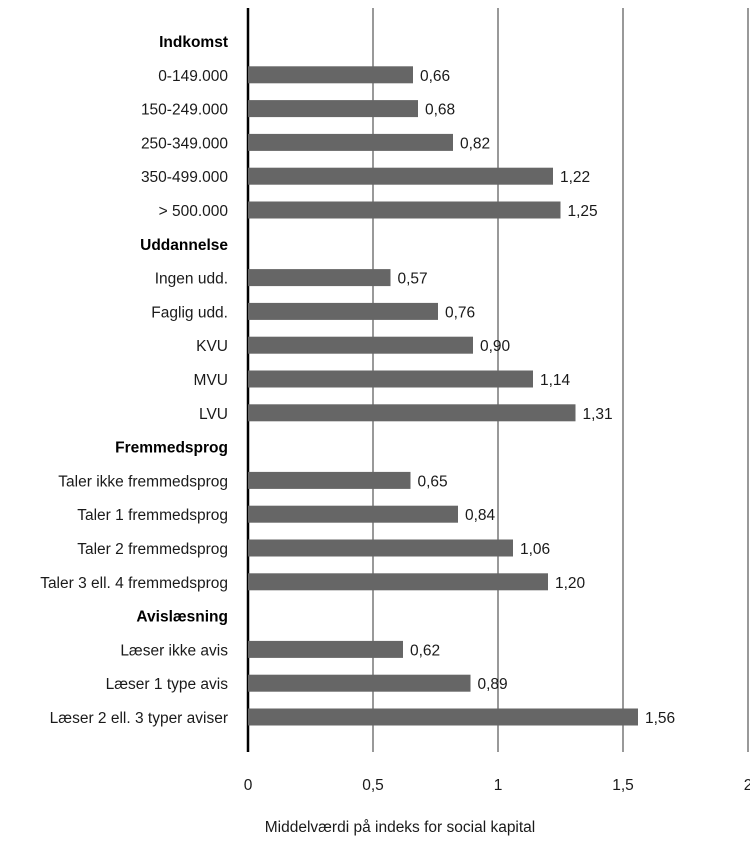 The image size is (750, 864). I want to click on data-label: 1,20, so click(570, 583).